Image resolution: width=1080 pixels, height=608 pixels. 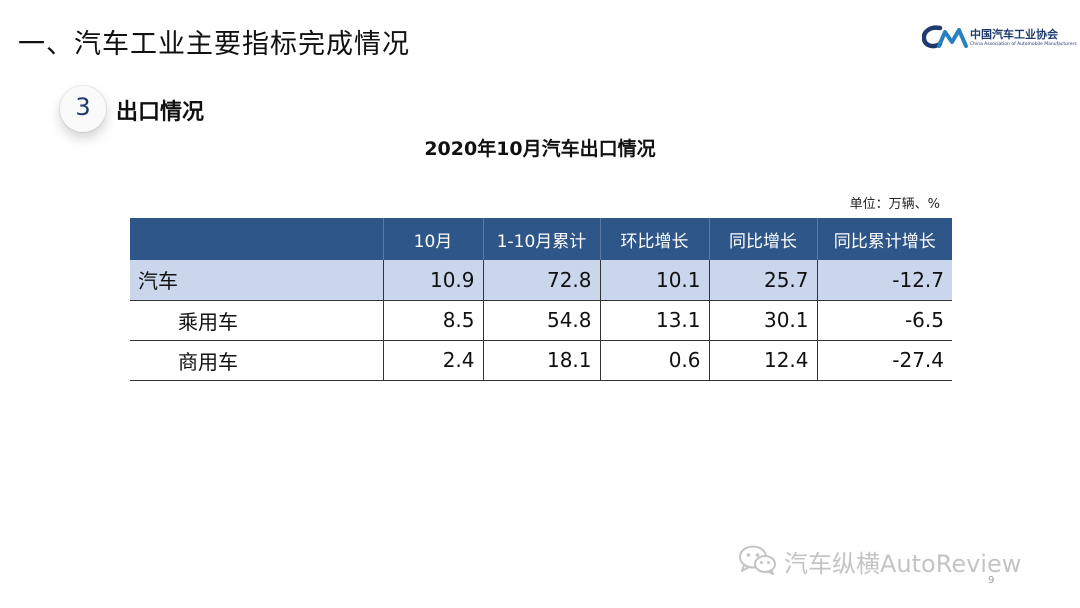 What do you see at coordinates (654, 320) in the screenshot?
I see `cell-mom-growth: 13.1` at bounding box center [654, 320].